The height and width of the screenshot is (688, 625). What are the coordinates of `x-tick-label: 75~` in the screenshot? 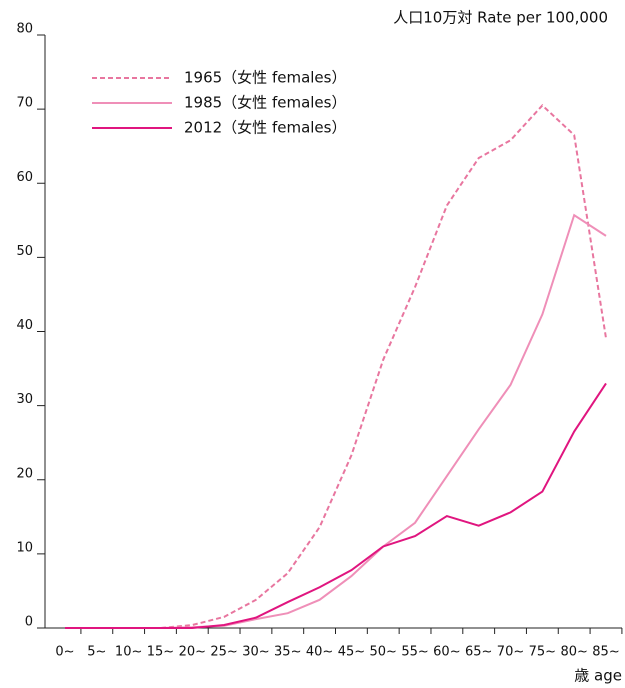 It's located at (542, 652).